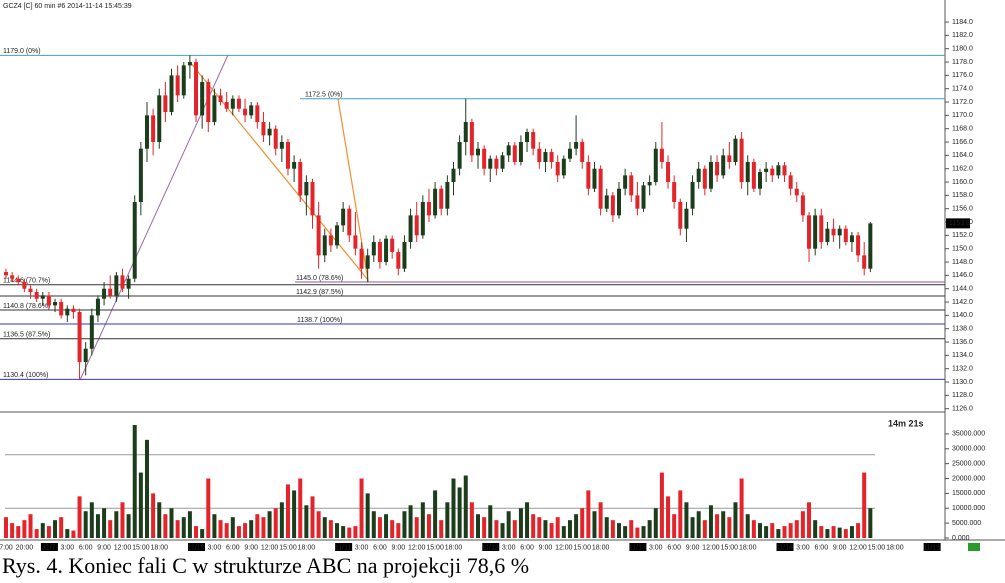 Image resolution: width=1005 pixels, height=583 pixels. Describe the element at coordinates (895, 547) in the screenshot. I see `x-tick-label: 18:00` at that location.